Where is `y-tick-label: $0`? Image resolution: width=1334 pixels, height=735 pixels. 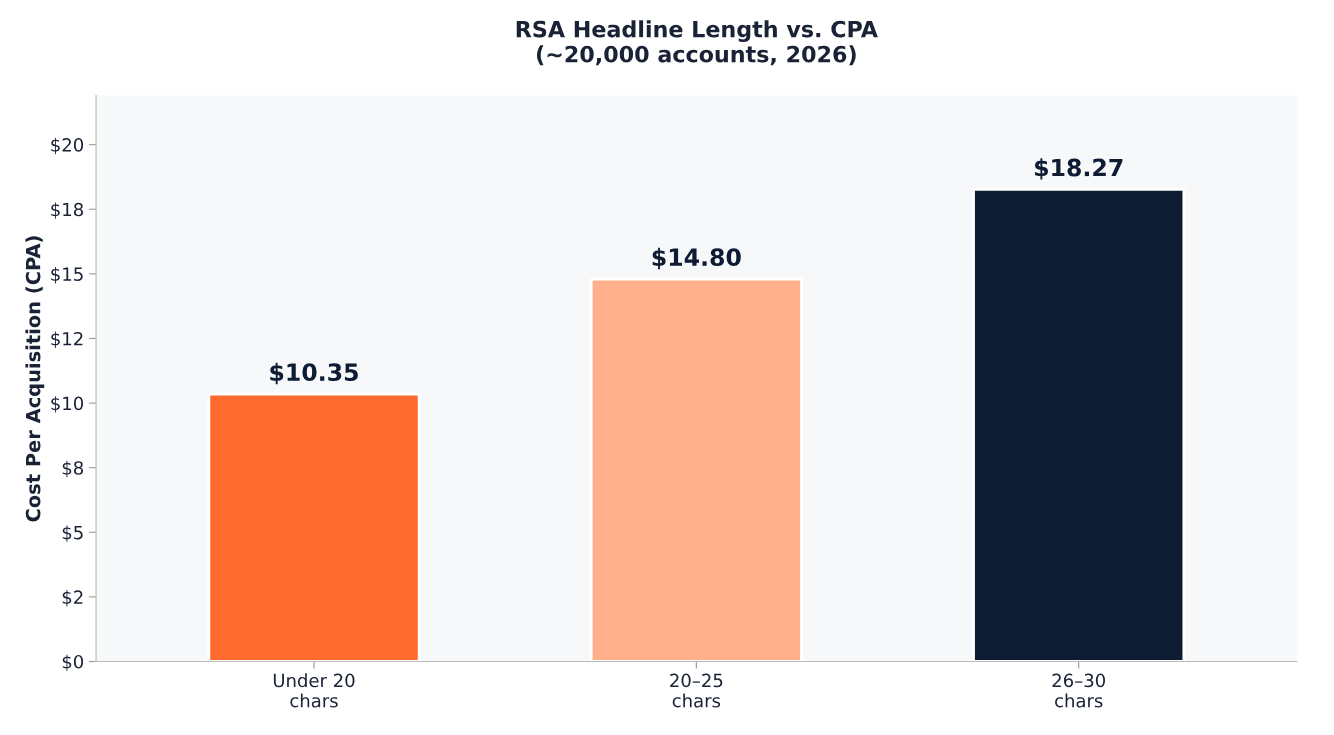
y-tick-label: $0 is located at coordinates (73, 663).